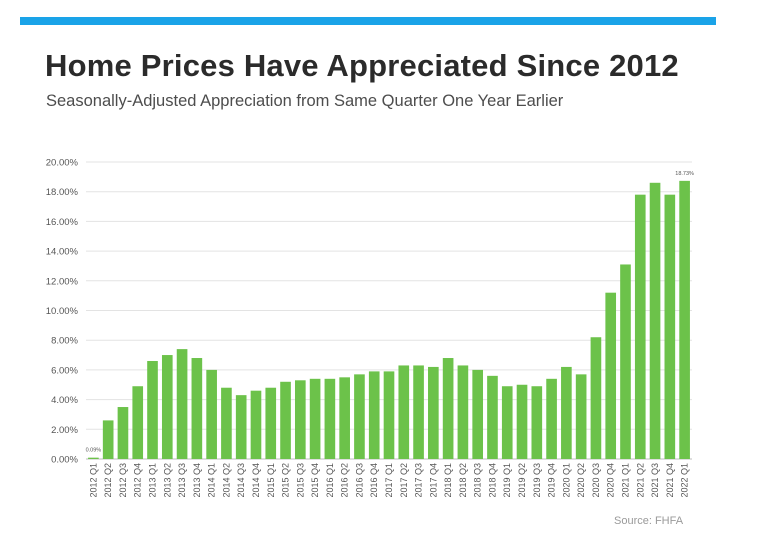 The width and height of the screenshot is (767, 553). I want to click on y-tick-label: 14.00%, so click(62, 252).